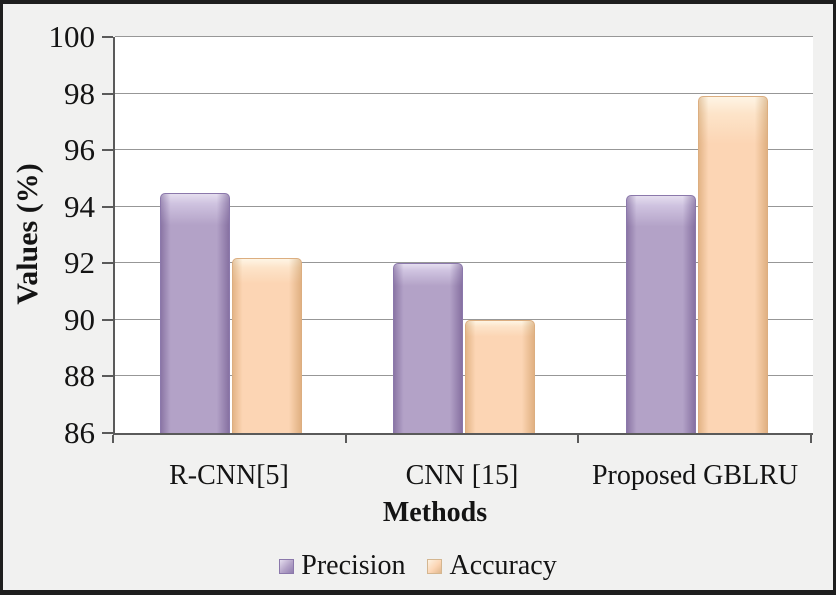 Image resolution: width=836 pixels, height=595 pixels. Describe the element at coordinates (353, 565) in the screenshot. I see `legend-label: Precision` at that location.